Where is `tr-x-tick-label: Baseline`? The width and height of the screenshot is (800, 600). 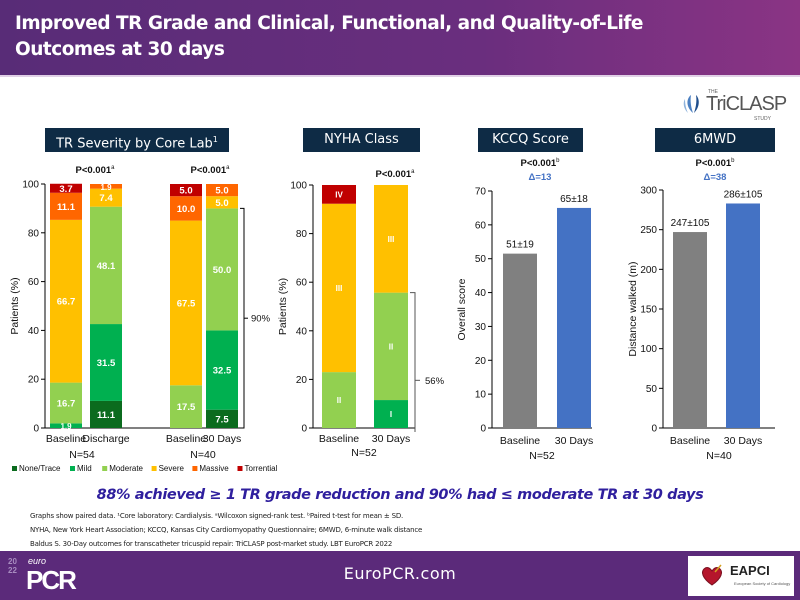
tr-x-tick-label: Baseline is located at coordinates (66, 439).